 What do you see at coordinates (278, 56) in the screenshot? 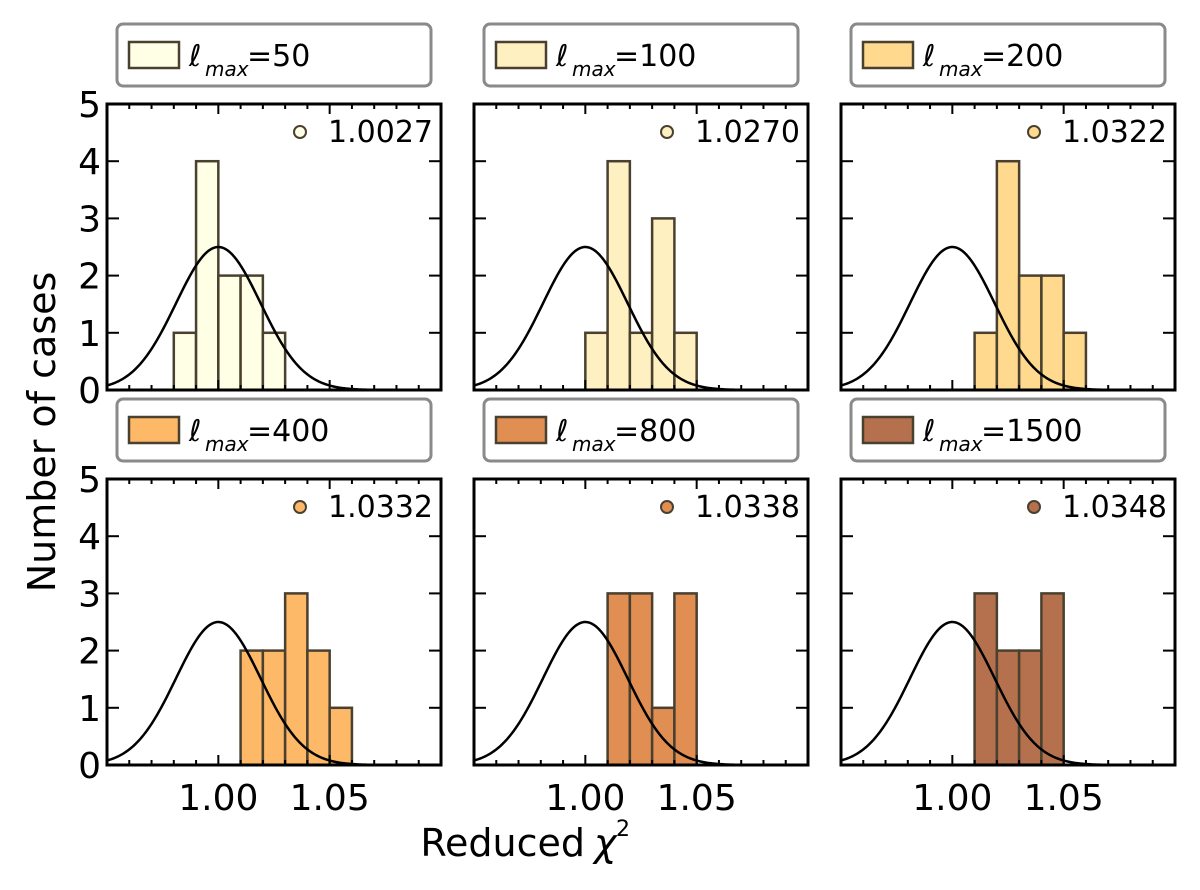
I see `legend-label: =50` at bounding box center [278, 56].